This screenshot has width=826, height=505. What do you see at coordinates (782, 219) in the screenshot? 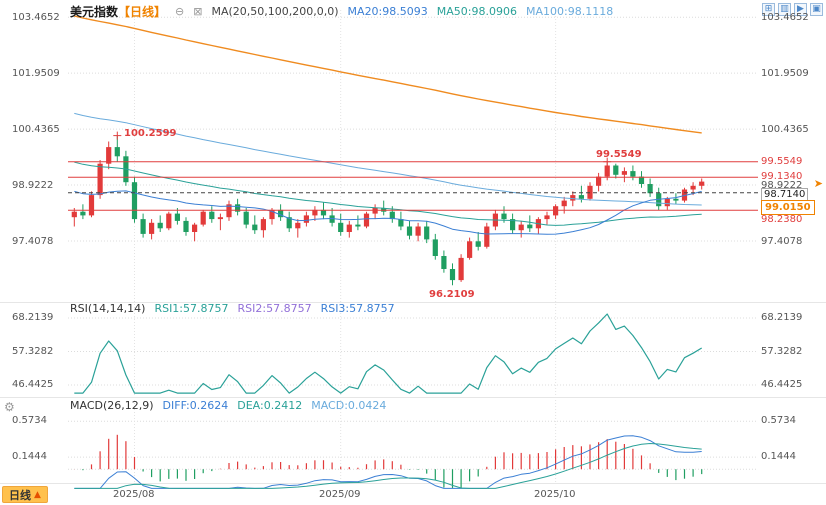
I see `support-level-label: 98.2380` at bounding box center [782, 219].